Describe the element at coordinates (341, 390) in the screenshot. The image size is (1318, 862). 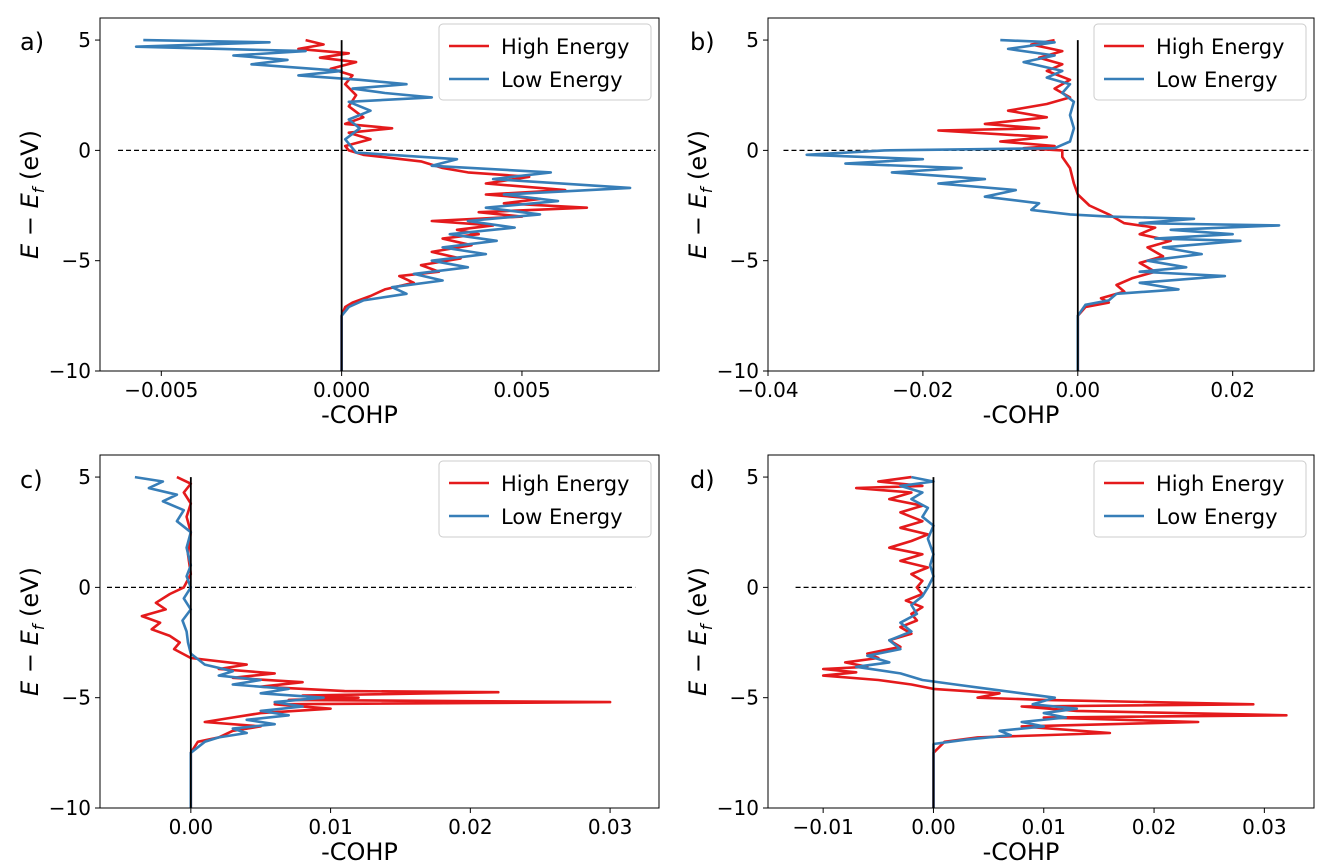
I see `x-tick-label: 0.000` at that location.